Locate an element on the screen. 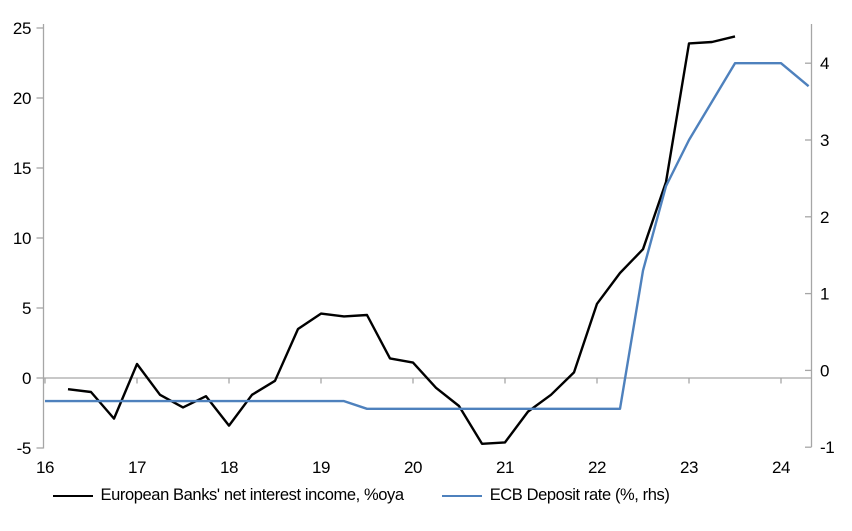  nii-line-swatch is located at coordinates (72, 495).